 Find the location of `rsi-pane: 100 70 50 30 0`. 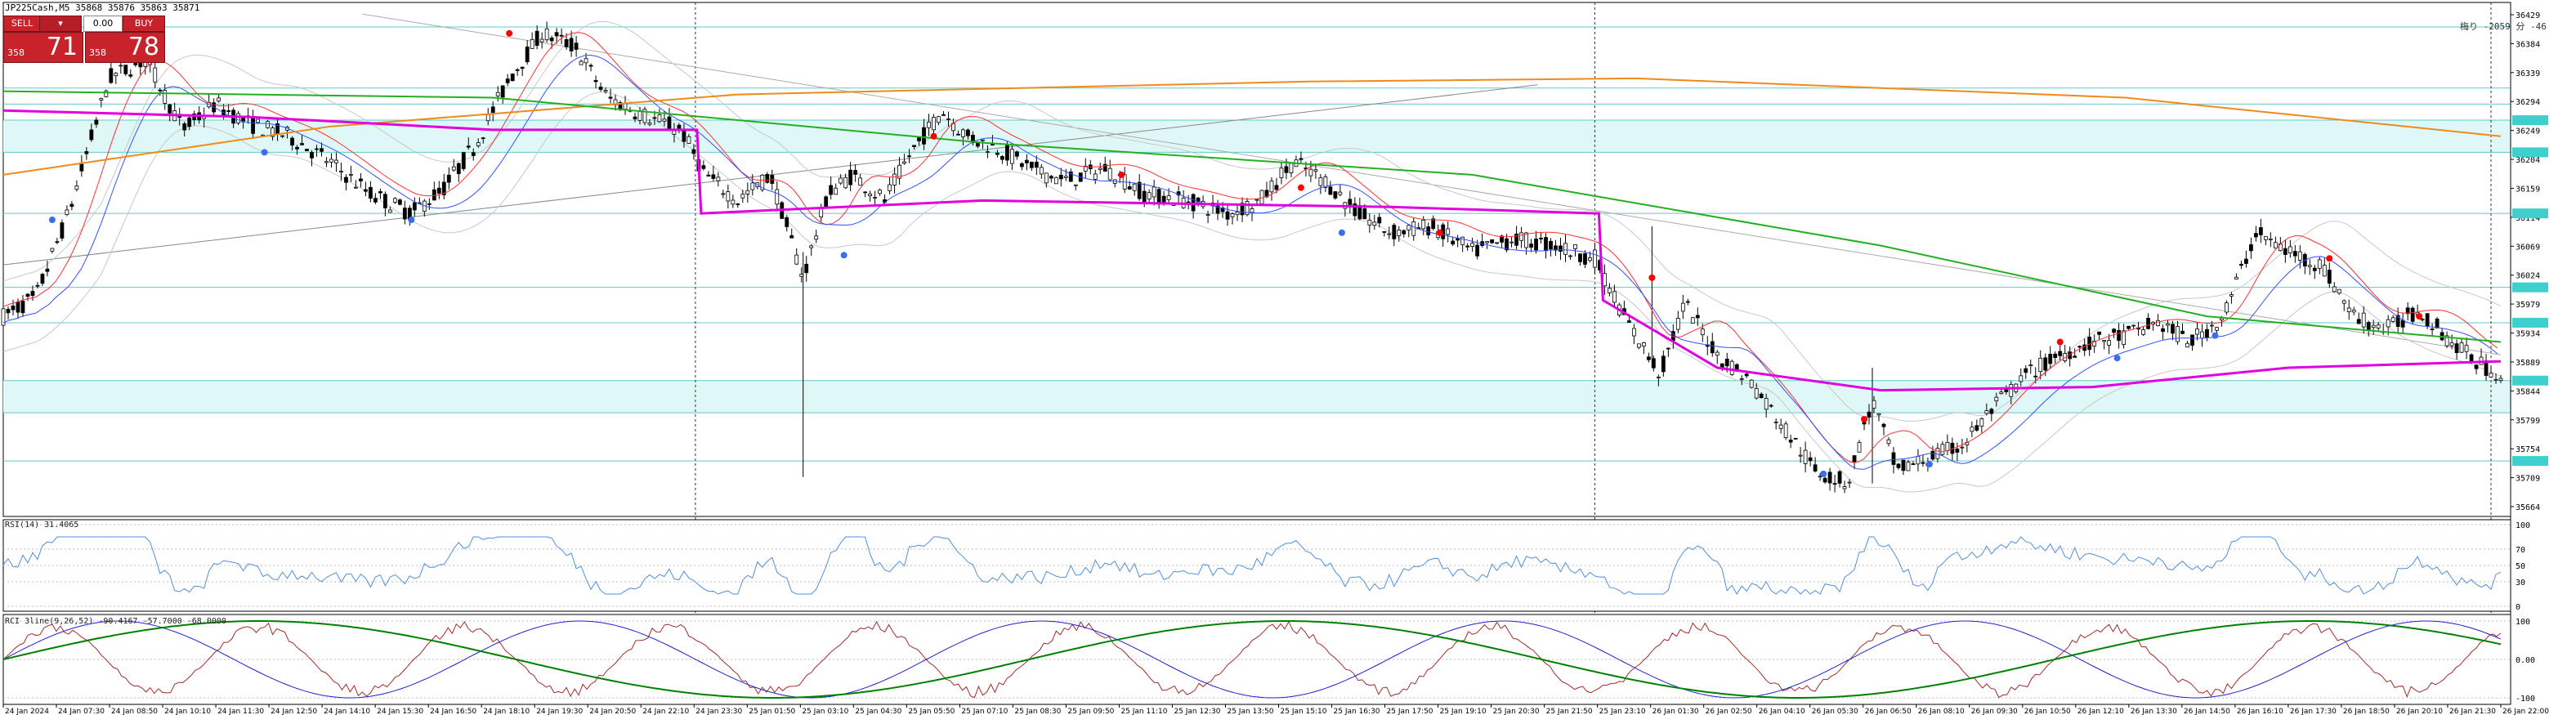

rsi-pane: 100 70 50 30 0 is located at coordinates (1266, 565).